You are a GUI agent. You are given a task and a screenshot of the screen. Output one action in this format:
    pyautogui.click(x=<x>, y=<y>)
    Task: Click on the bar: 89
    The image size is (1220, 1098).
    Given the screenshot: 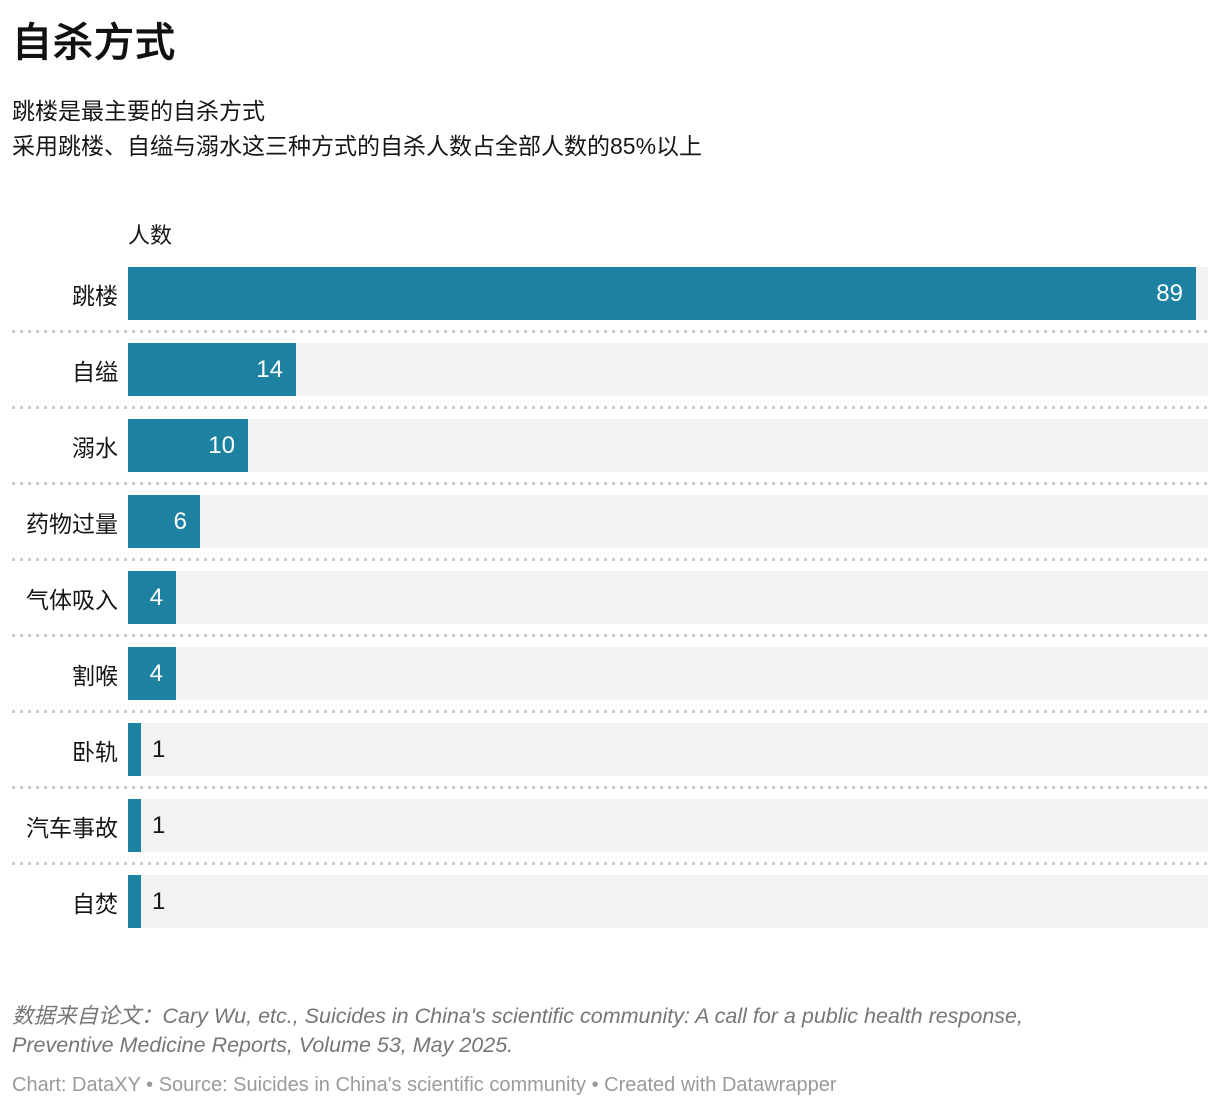 What is the action you would take?
    pyautogui.click(x=662, y=293)
    